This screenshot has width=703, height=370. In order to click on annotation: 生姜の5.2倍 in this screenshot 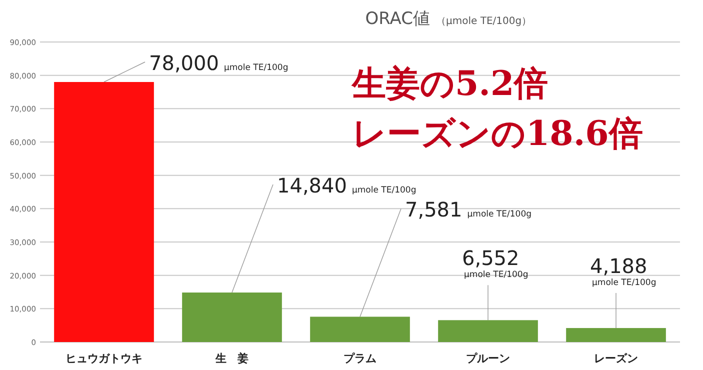, I will do `click(449, 84)`.